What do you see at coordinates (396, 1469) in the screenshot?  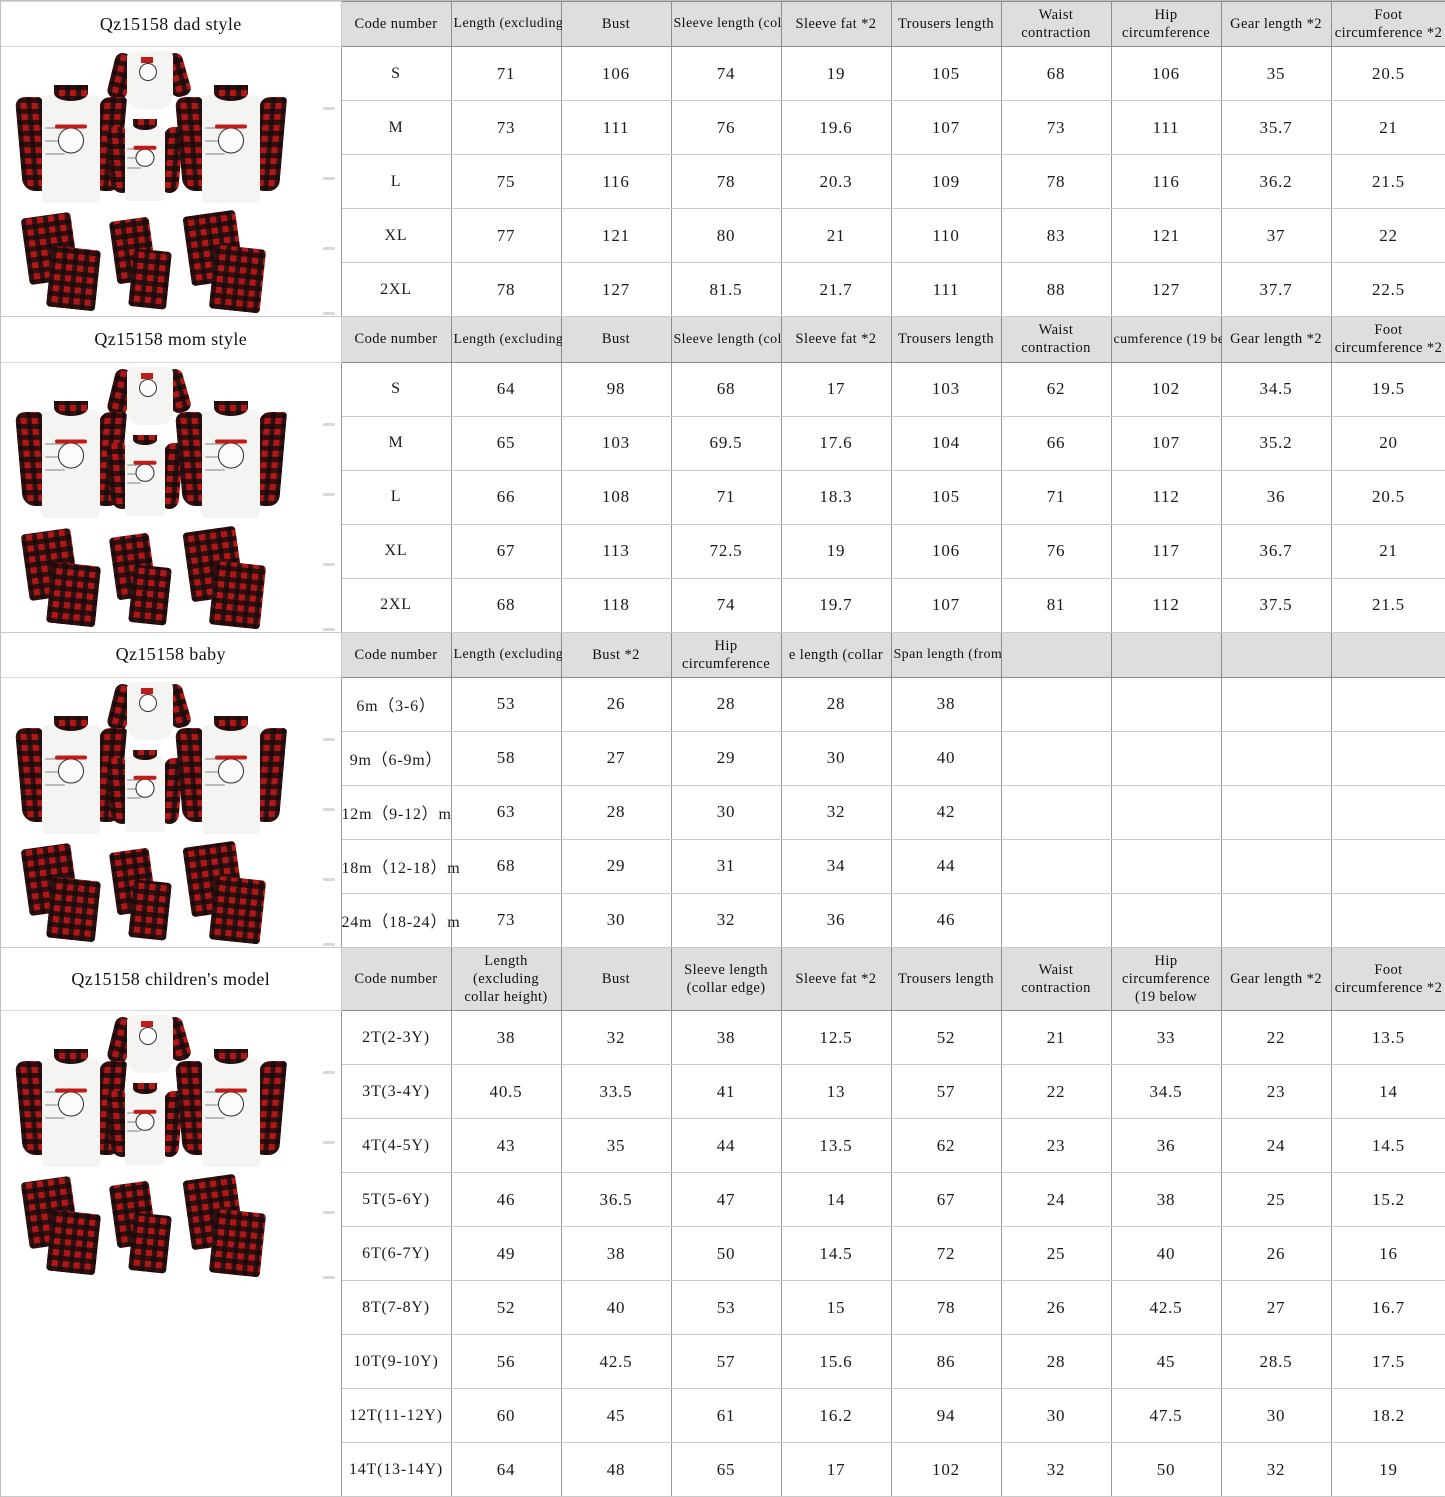 I see `cell-children-r8-c0: 14T(13-14Y)` at bounding box center [396, 1469].